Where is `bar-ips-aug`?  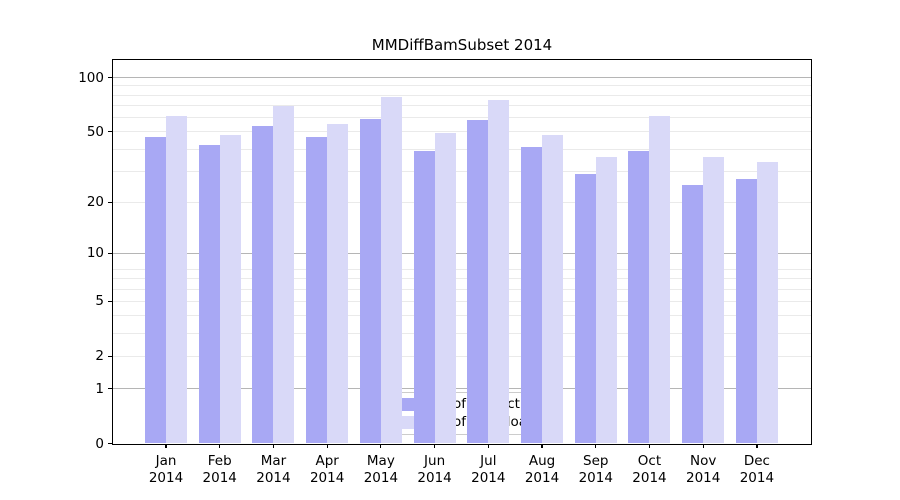 bar-ips-aug is located at coordinates (532, 295).